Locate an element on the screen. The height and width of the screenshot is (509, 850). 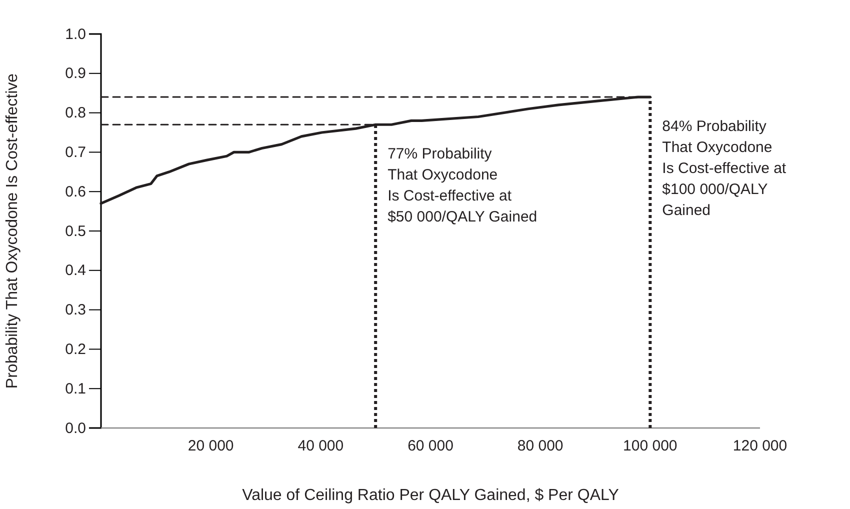
y-tick-label: 1.0 is located at coordinates (75, 34).